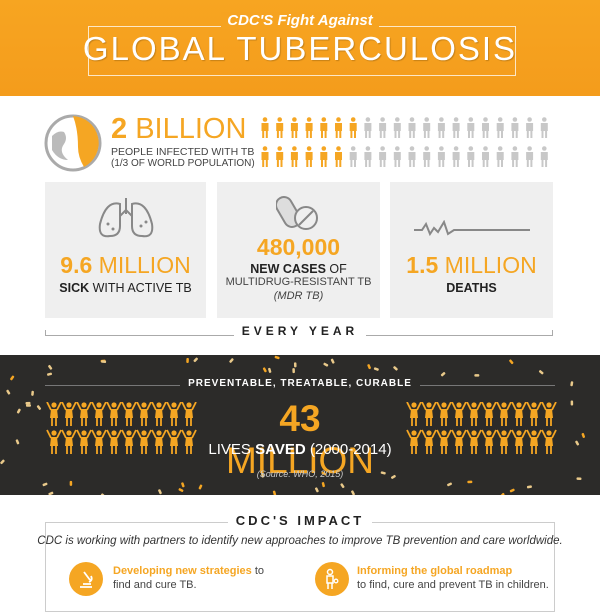  I want to click on stat-number: 480,000, so click(298, 247).